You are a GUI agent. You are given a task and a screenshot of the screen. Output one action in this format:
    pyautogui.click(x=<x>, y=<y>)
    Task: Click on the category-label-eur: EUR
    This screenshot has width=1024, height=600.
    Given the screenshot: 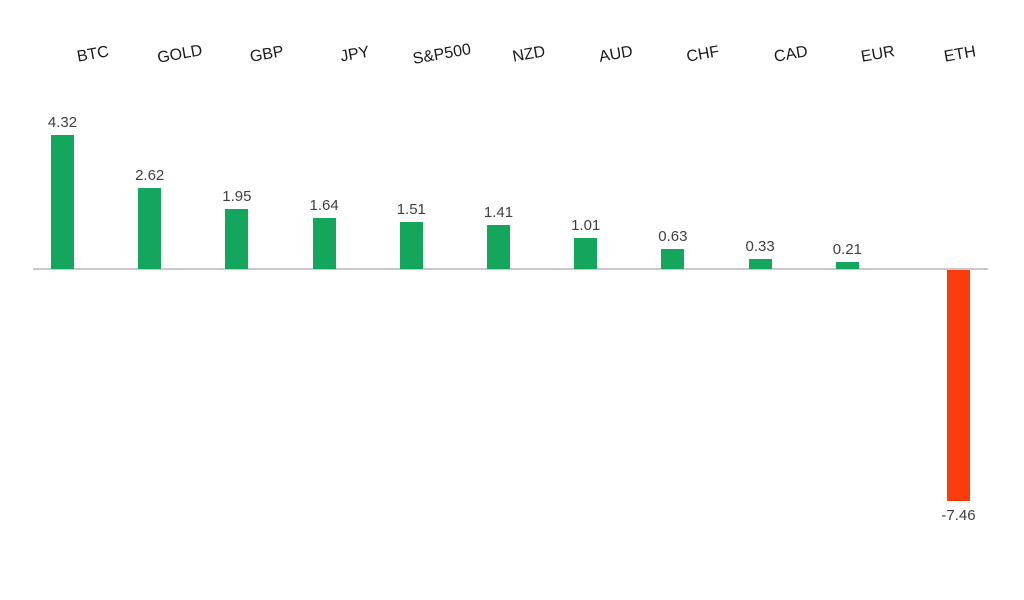 What is the action you would take?
    pyautogui.click(x=877, y=54)
    